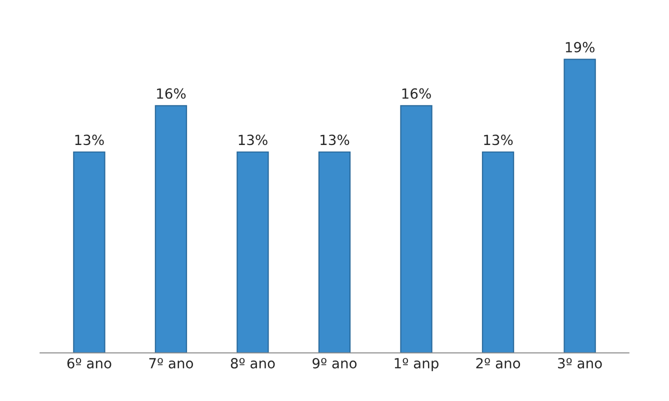 Image resolution: width=669 pixels, height=401 pixels. What do you see at coordinates (89, 363) in the screenshot?
I see `x-tick-label: 6º ano` at bounding box center [89, 363].